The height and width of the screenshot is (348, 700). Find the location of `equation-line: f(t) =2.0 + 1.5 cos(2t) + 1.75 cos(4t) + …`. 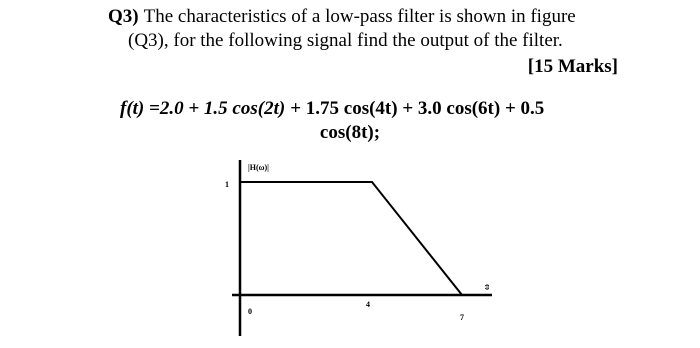

equation-line: f(t) =2.0 + 1.5 cos(2t) + 1.75 cos(4t) + … is located at coordinates (332, 109).